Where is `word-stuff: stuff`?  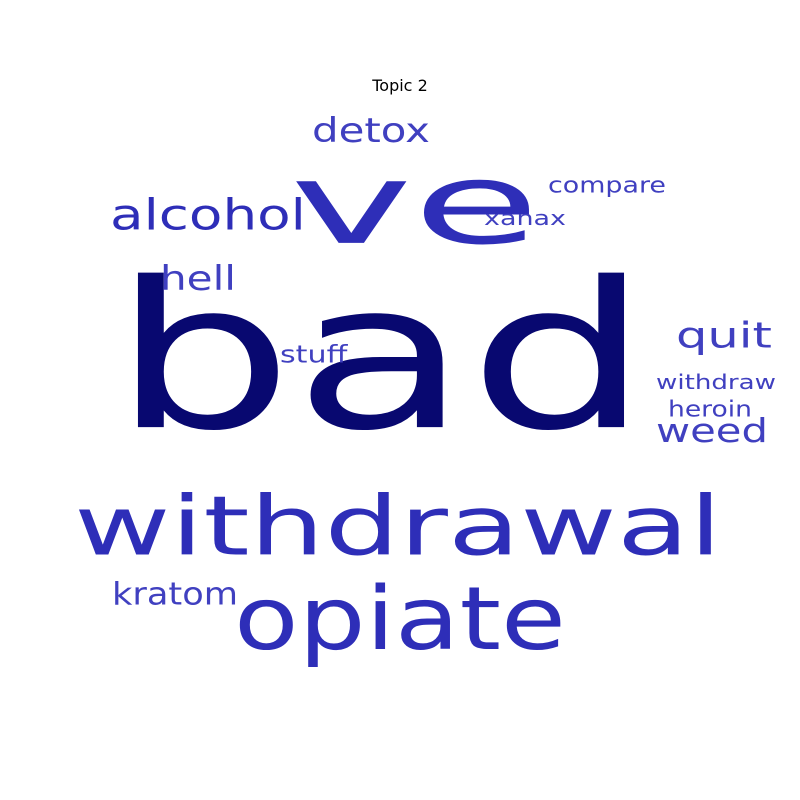
word-stuff: stuff is located at coordinates (314, 354).